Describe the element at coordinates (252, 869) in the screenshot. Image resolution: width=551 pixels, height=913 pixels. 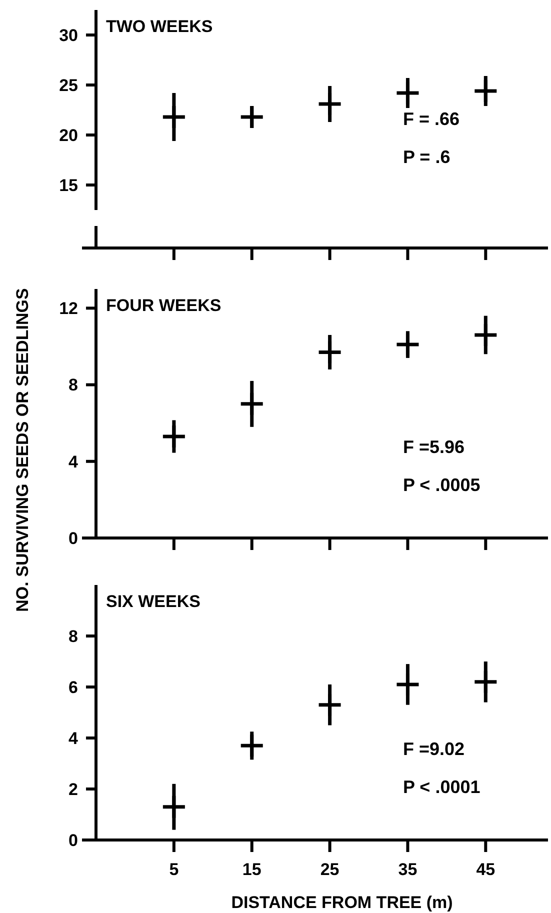
I see `x-tick-label: 15` at that location.